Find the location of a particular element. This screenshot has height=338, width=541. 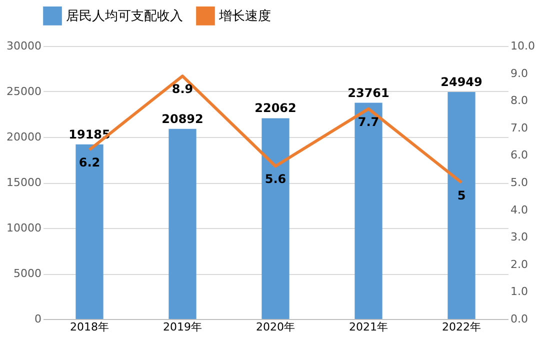

data-label: 7.7 is located at coordinates (369, 121).